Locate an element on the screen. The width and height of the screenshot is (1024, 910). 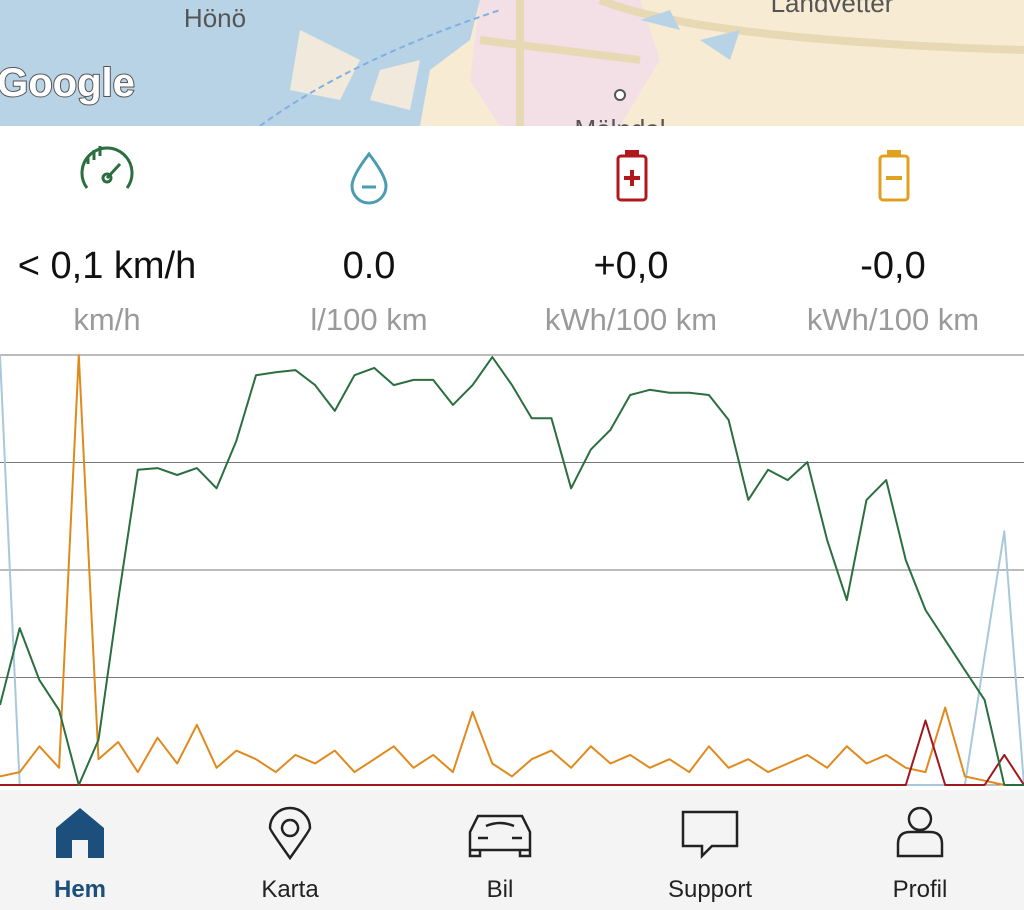
nav-label: Karta is located at coordinates (290, 889).